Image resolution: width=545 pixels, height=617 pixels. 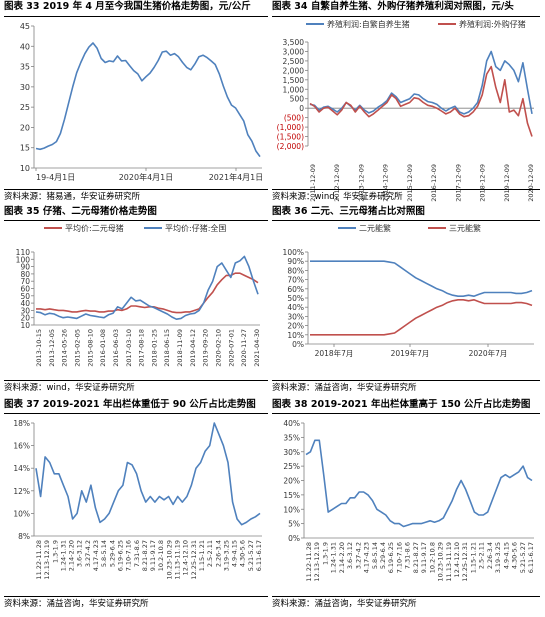 I want to click on x-tick-label: 2015-08-10, so click(x=90, y=348).